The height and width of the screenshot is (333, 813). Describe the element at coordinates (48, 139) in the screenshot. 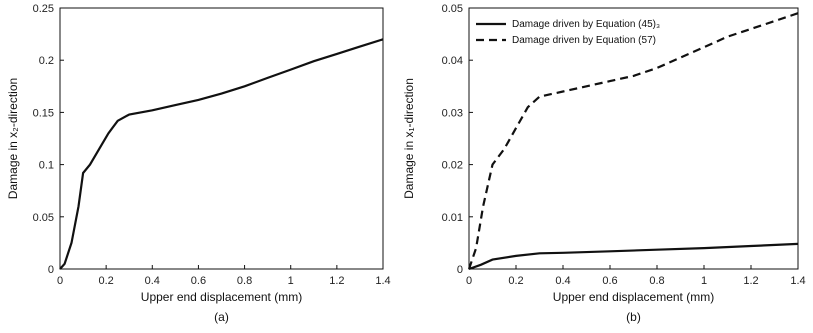

I see `y-ticks-a: 0 0.05 0.1 0.15 0.2 0.25` at that location.